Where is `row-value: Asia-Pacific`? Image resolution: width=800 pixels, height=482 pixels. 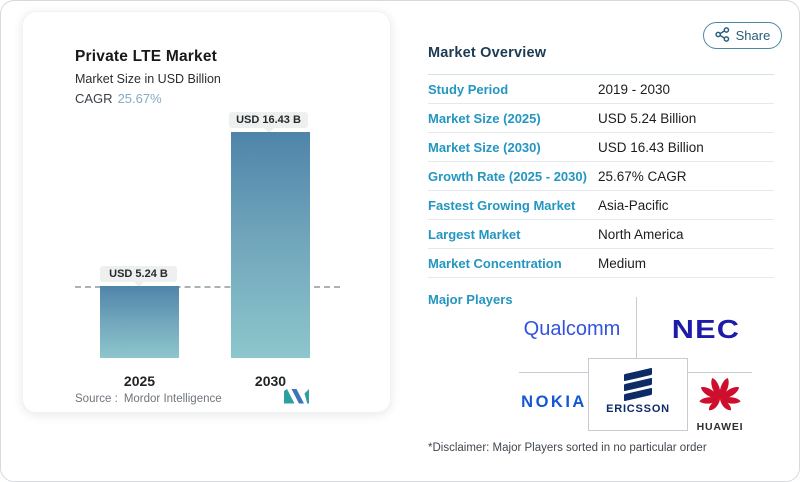
row-value: Asia-Pacific is located at coordinates (633, 205).